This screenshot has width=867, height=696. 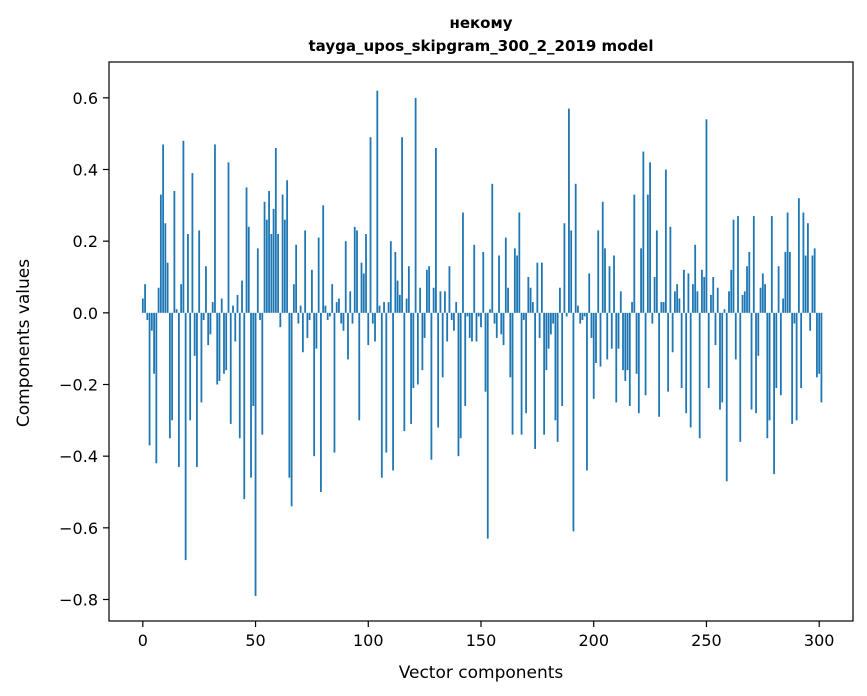 What do you see at coordinates (481, 673) in the screenshot?
I see `x-axis-label: Vector components` at bounding box center [481, 673].